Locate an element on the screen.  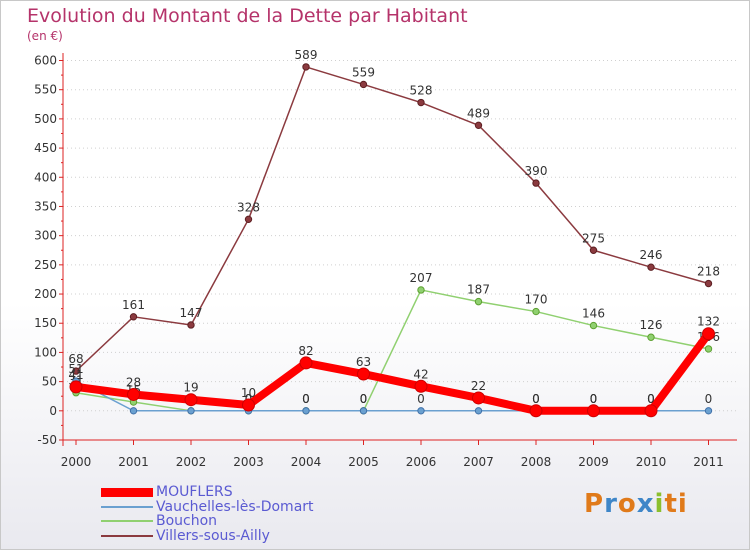
data-label-villers-sous-ailly: 68 is located at coordinates (75, 359).